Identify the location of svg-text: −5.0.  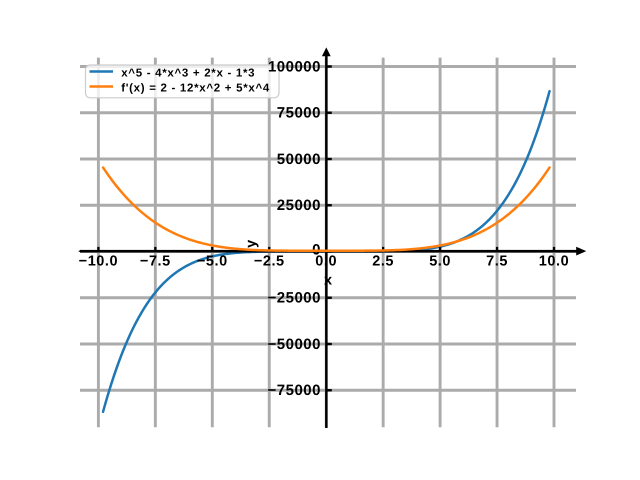
(212, 262).